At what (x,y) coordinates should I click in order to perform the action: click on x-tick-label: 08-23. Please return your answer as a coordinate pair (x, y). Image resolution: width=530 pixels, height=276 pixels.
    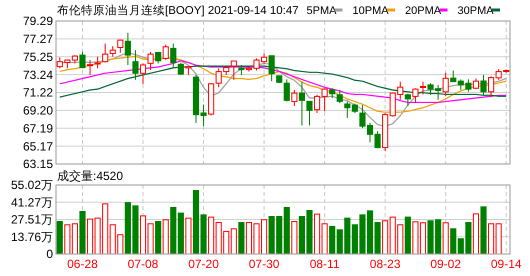
    Looking at the image, I should click on (385, 264).